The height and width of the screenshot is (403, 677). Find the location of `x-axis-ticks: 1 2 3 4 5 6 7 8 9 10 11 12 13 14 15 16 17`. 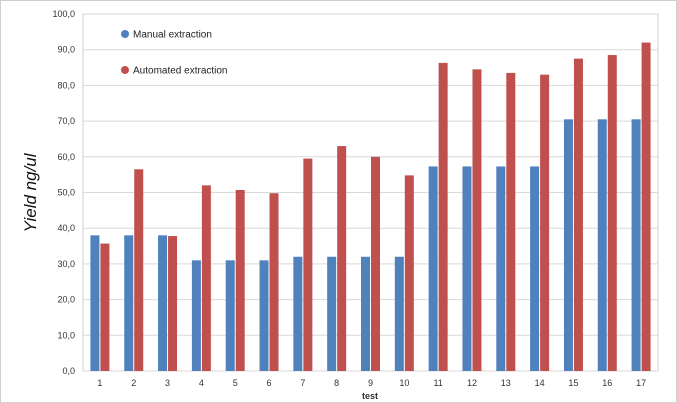

x-axis-ticks: 1 2 3 4 5 6 7 8 9 10 11 12 13 14 15 16 17 is located at coordinates (371, 383).